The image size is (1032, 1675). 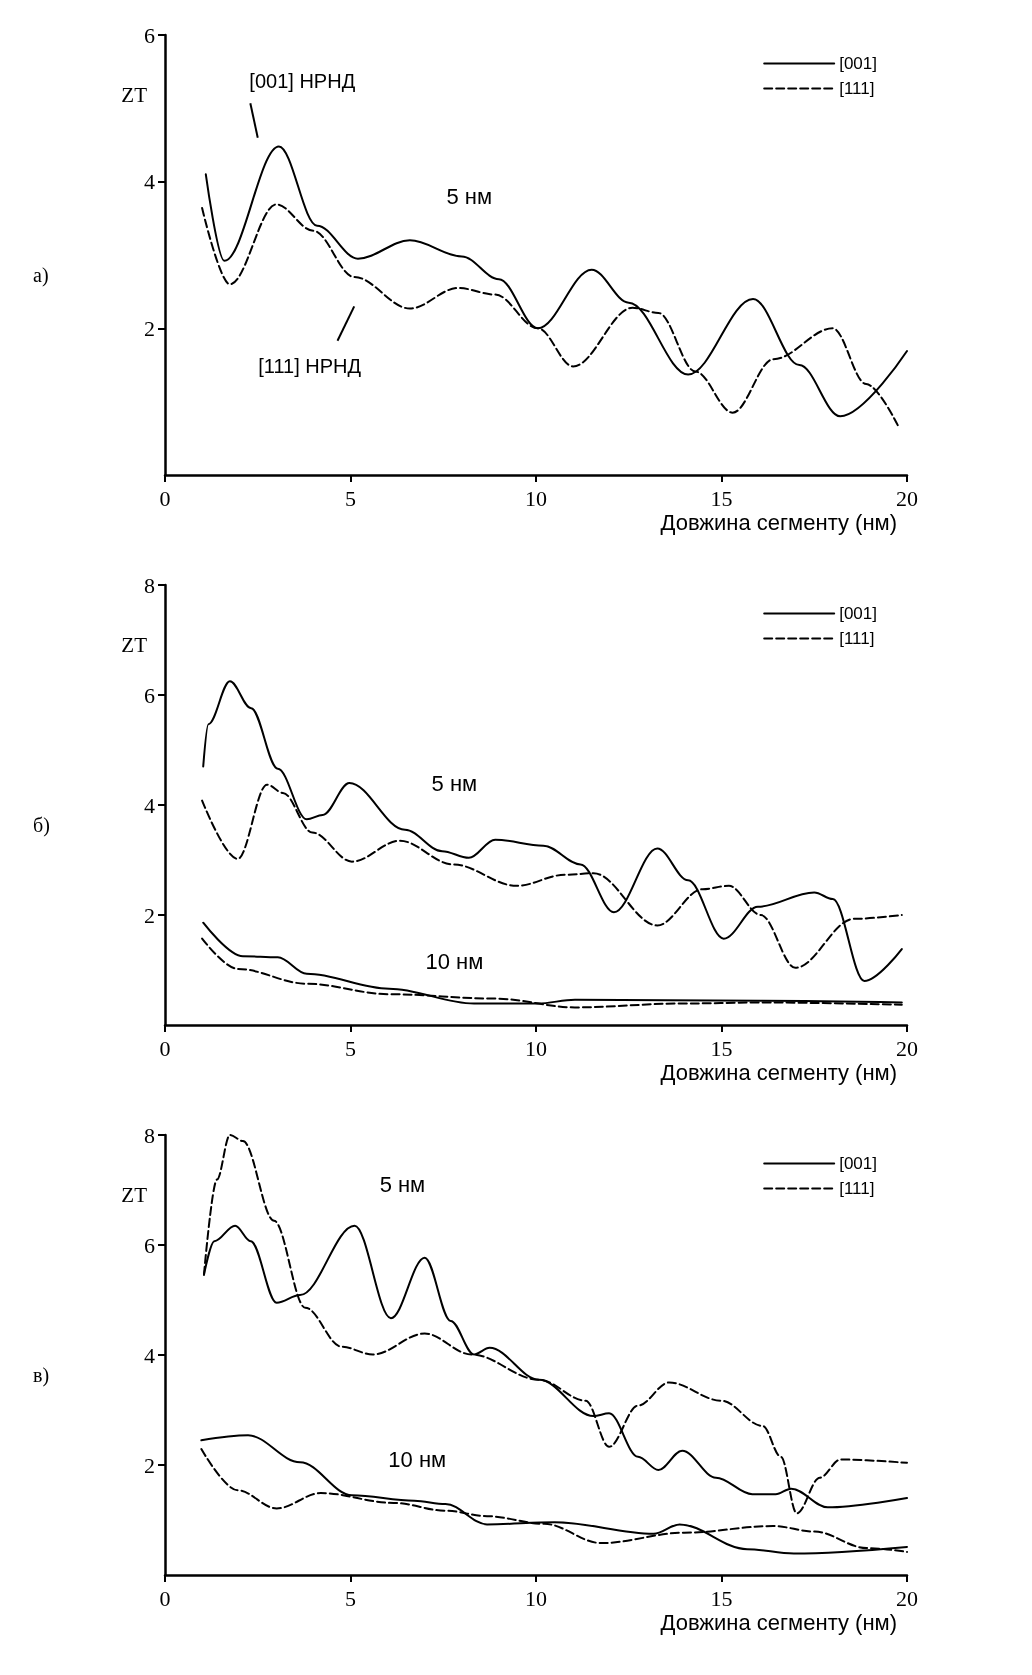 What do you see at coordinates (310, 365) in the screenshot?
I see `annotation: [111] НРНД` at bounding box center [310, 365].